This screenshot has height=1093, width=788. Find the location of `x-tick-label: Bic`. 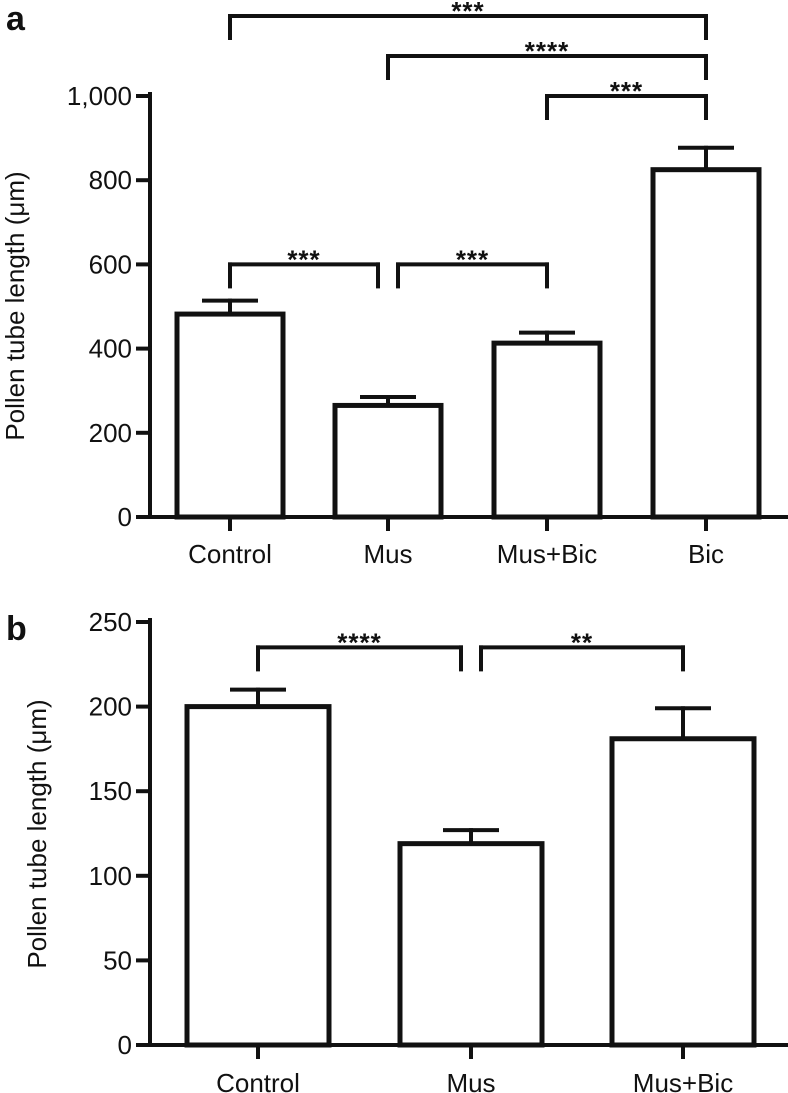

x-tick-label: Bic is located at coordinates (706, 554).